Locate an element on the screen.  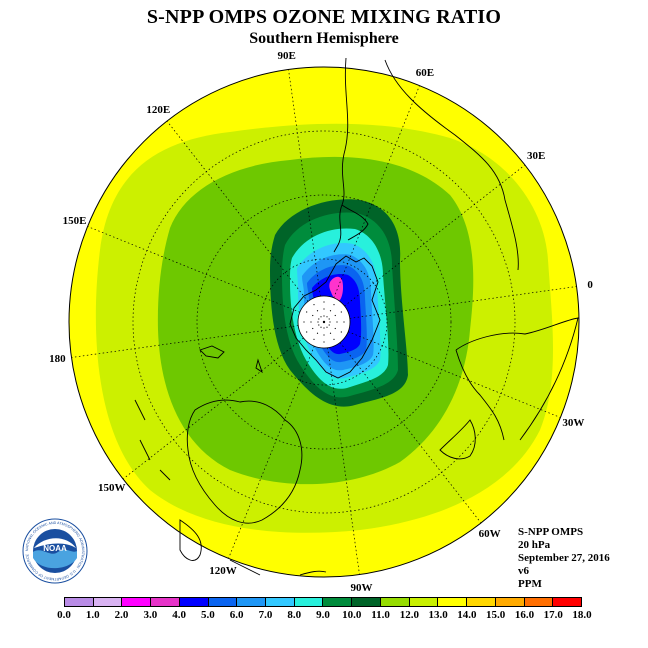
colorbar-tick-label: 12.0 is located at coordinates (409, 615).